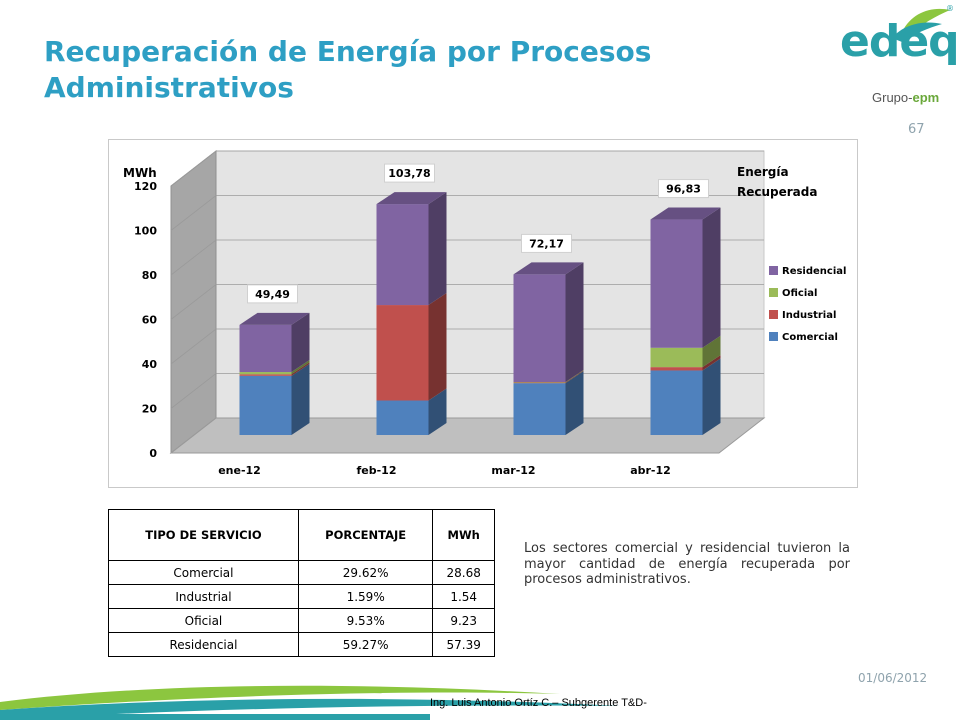 The width and height of the screenshot is (960, 720). I want to click on x-tick-label: mar-12, so click(513, 470).